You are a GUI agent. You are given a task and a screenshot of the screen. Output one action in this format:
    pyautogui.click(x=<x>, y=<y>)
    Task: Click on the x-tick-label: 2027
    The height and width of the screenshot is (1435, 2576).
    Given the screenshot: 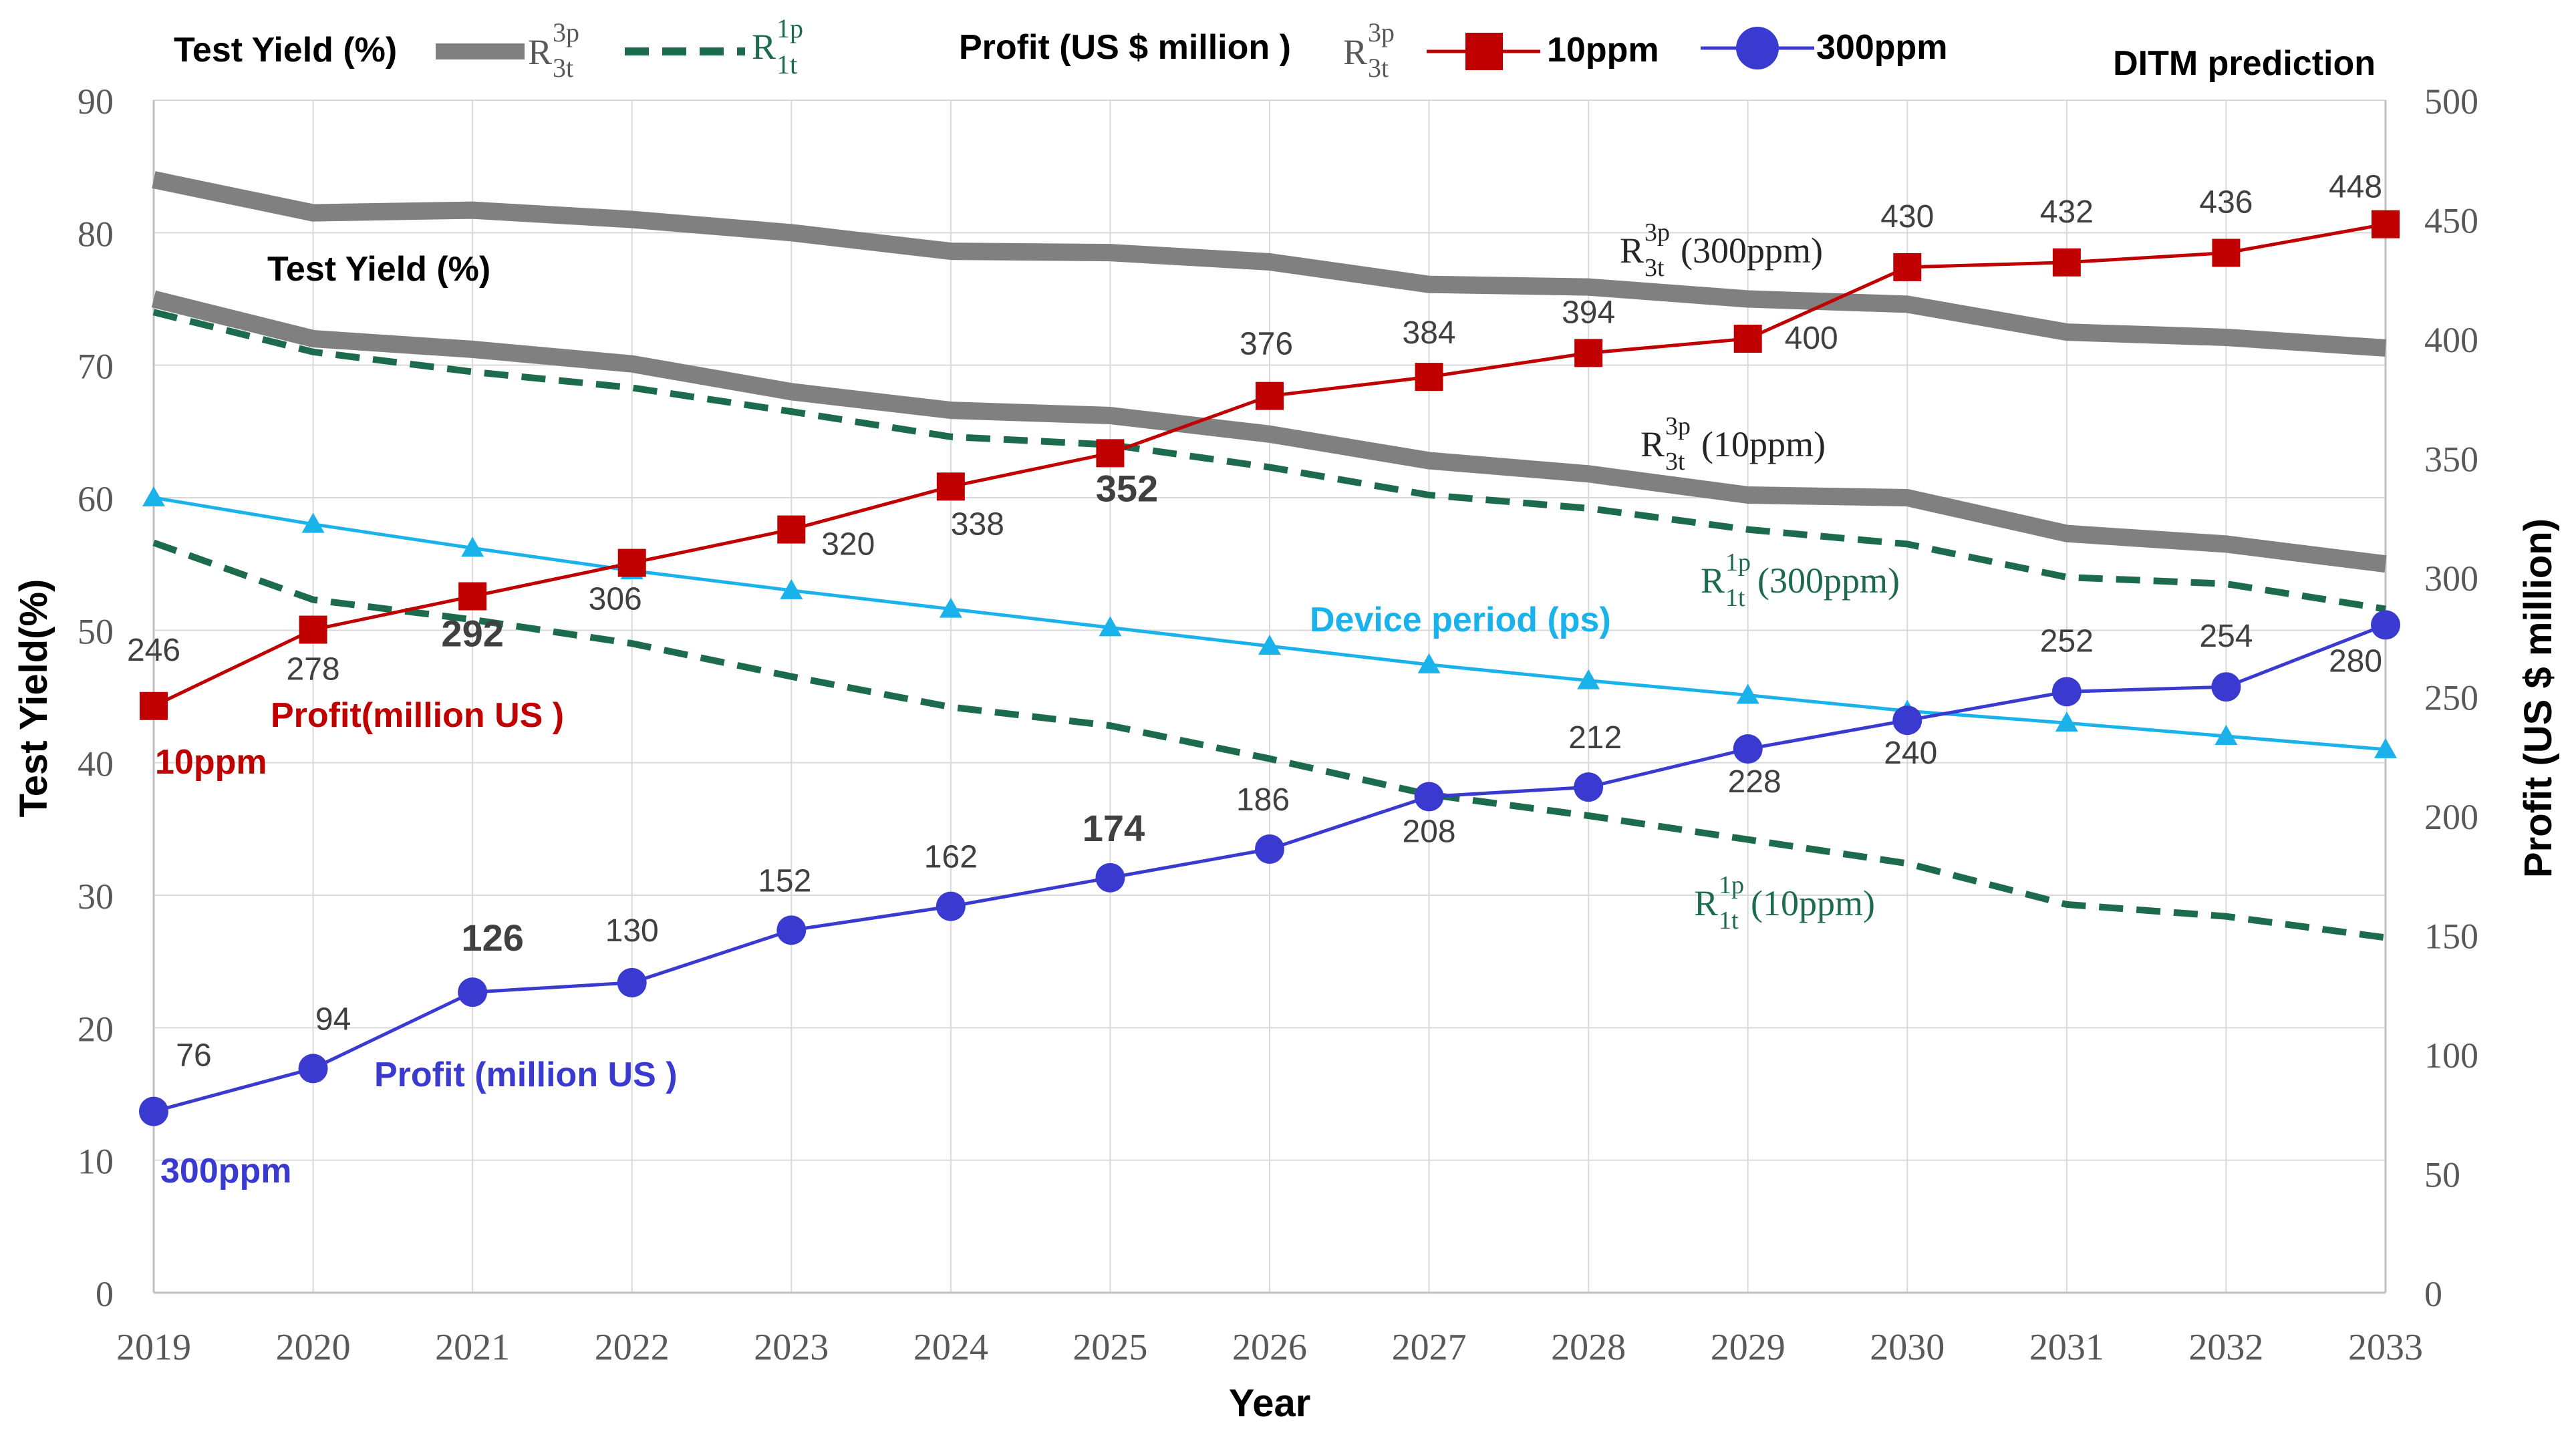 What is the action you would take?
    pyautogui.click(x=1429, y=1347)
    